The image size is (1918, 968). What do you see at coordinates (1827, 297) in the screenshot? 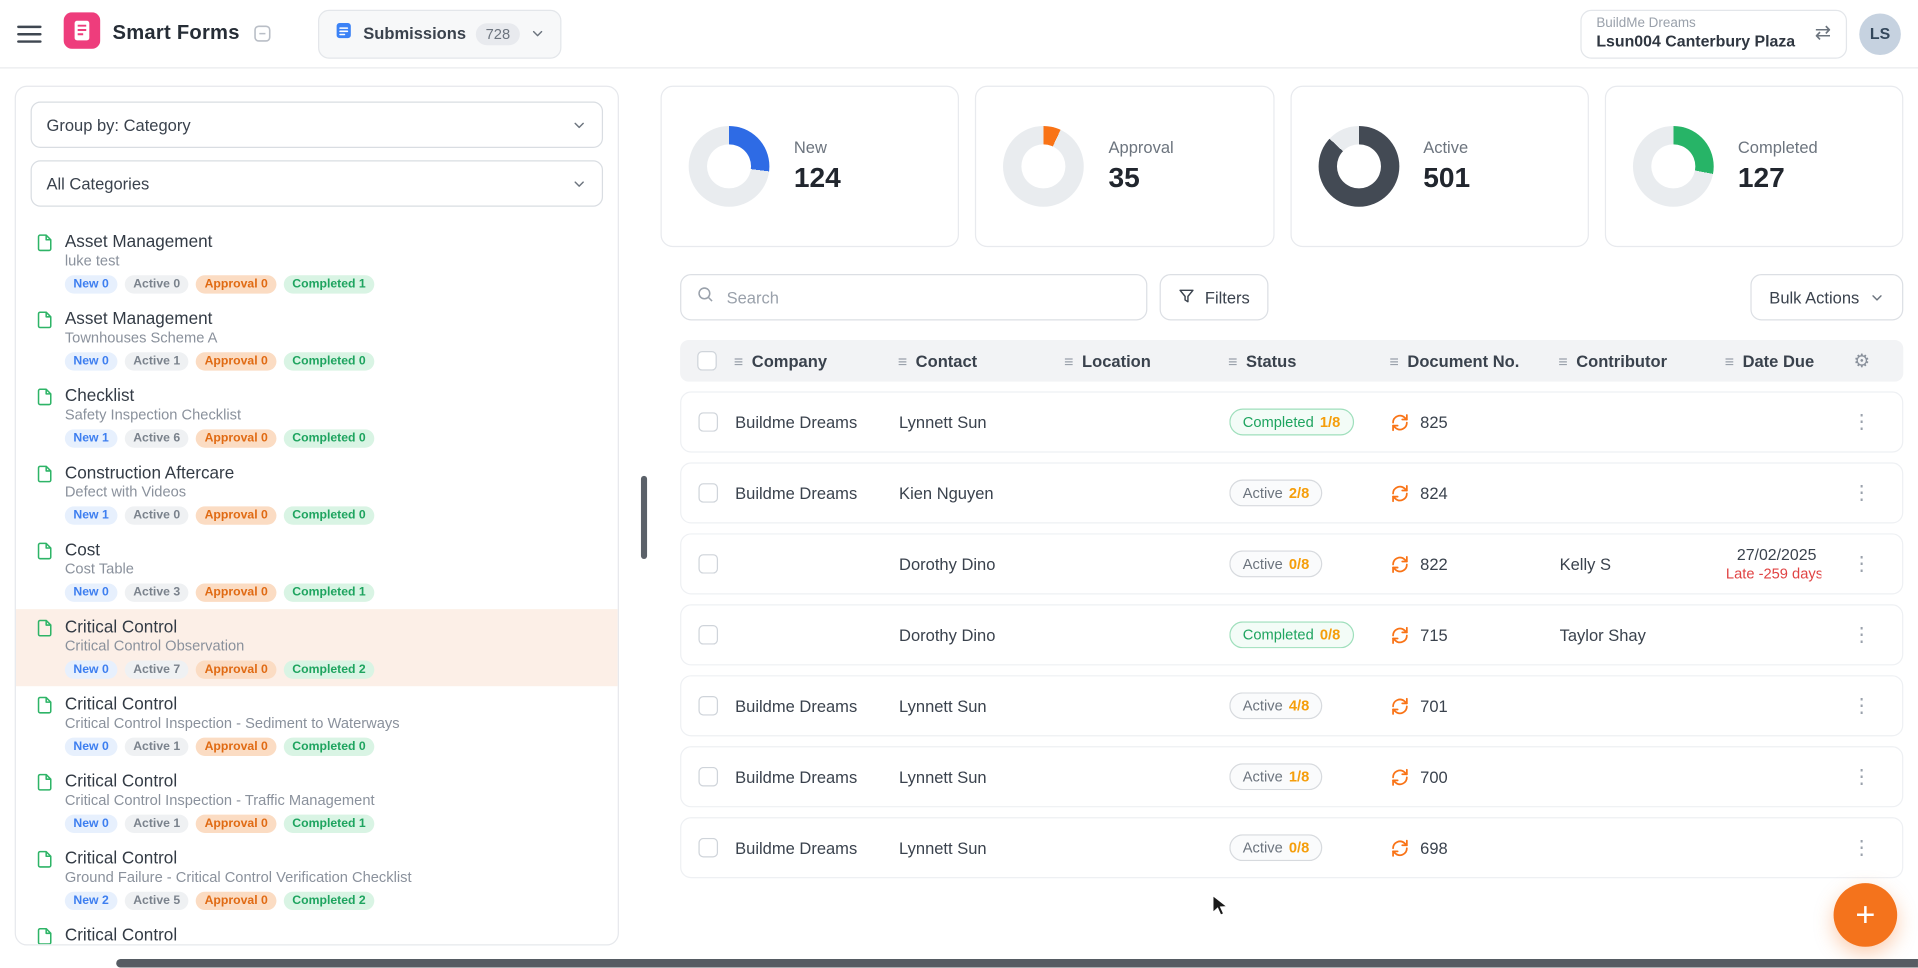
I see `bulk-actions-button: Bulk Actions` at bounding box center [1827, 297].